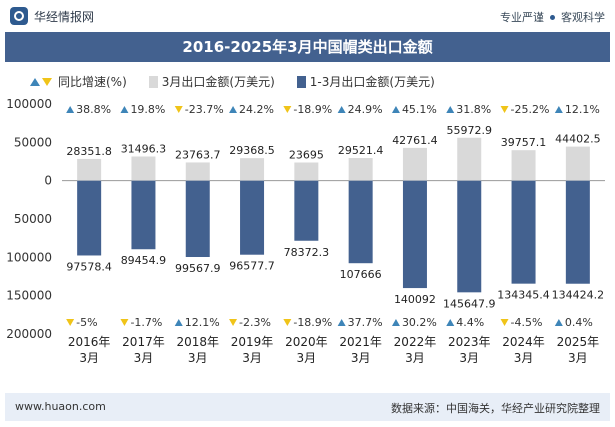  Describe the element at coordinates (198, 154) in the screenshot. I see `data-label-march: 23763.7` at that location.